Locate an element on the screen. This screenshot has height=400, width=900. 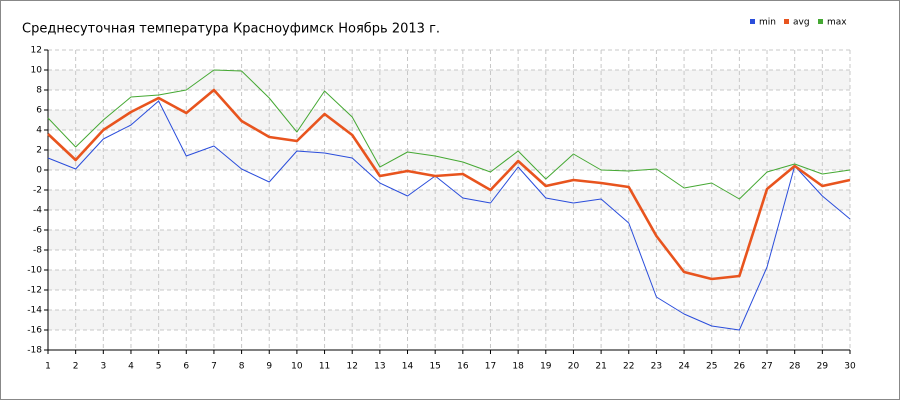
y-tick-label: -2 is located at coordinates (37, 191).